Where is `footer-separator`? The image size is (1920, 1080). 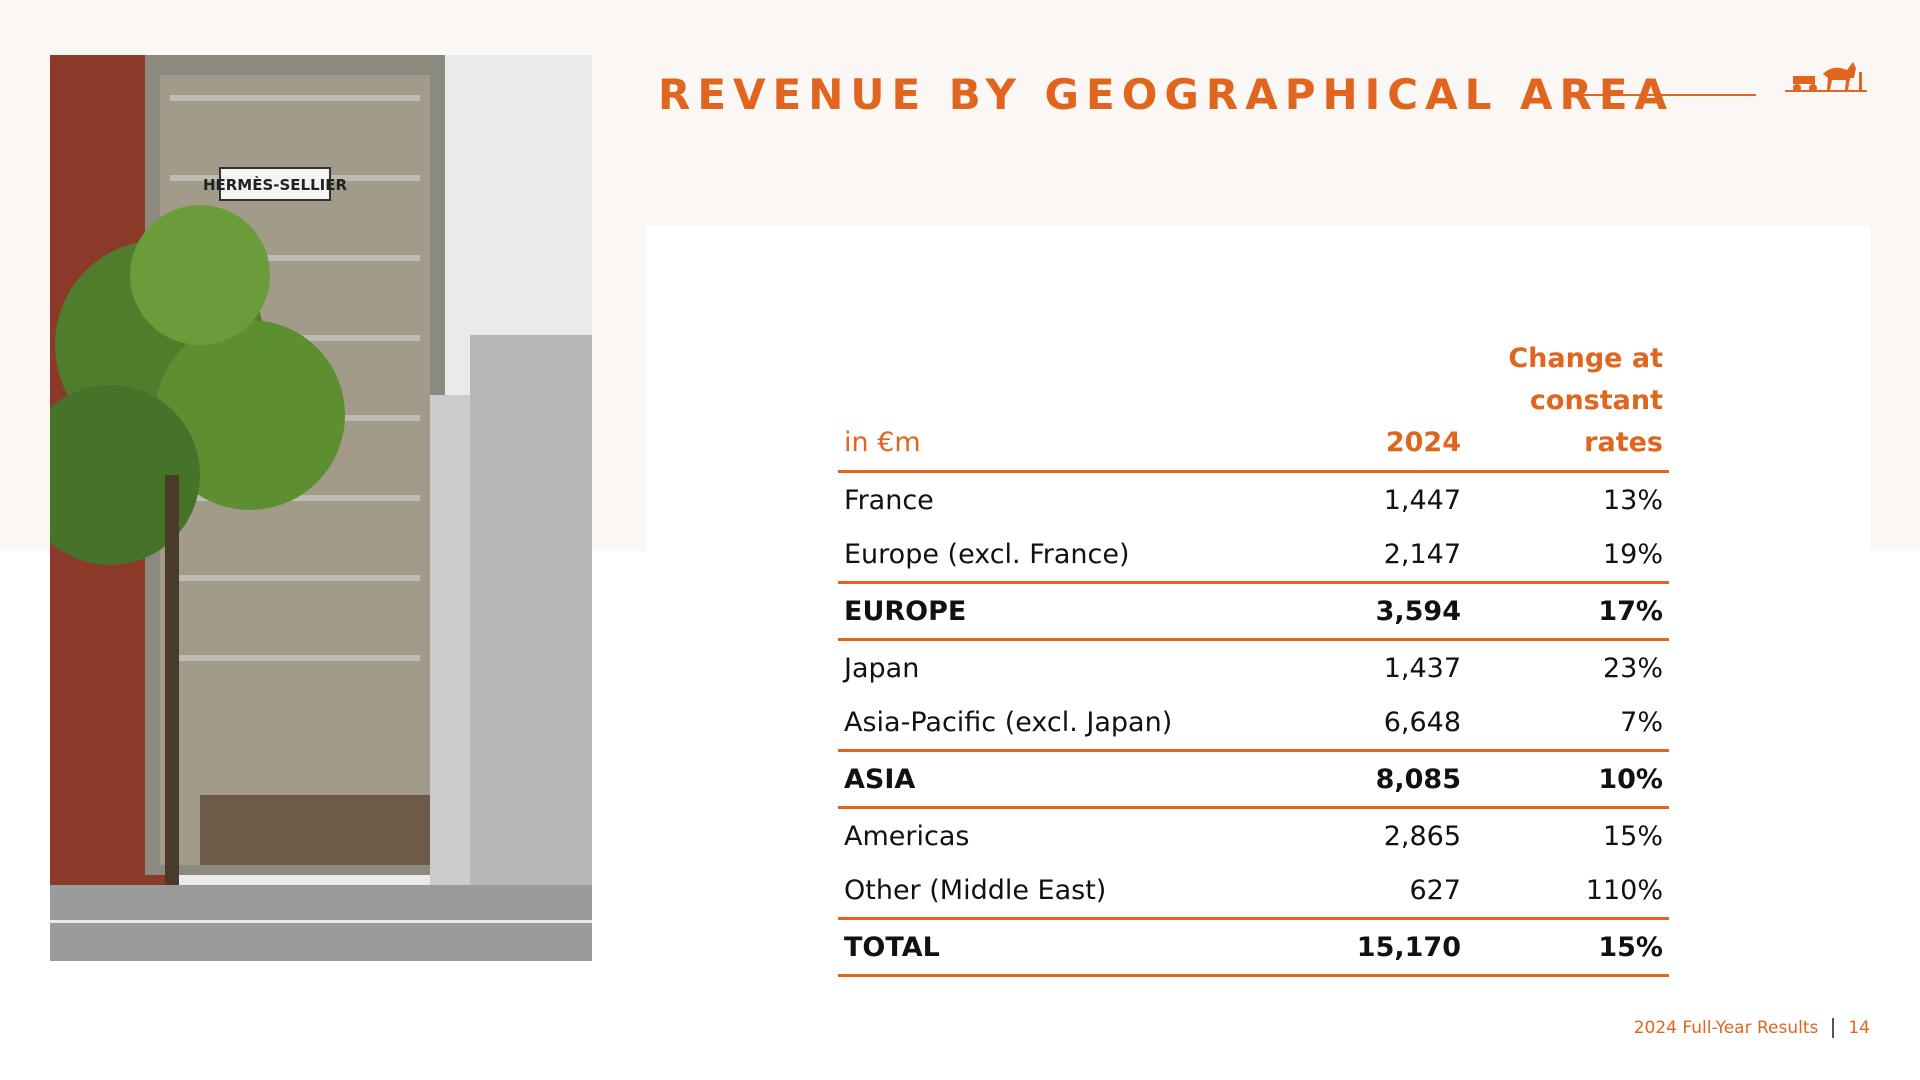 footer-separator is located at coordinates (1833, 1028).